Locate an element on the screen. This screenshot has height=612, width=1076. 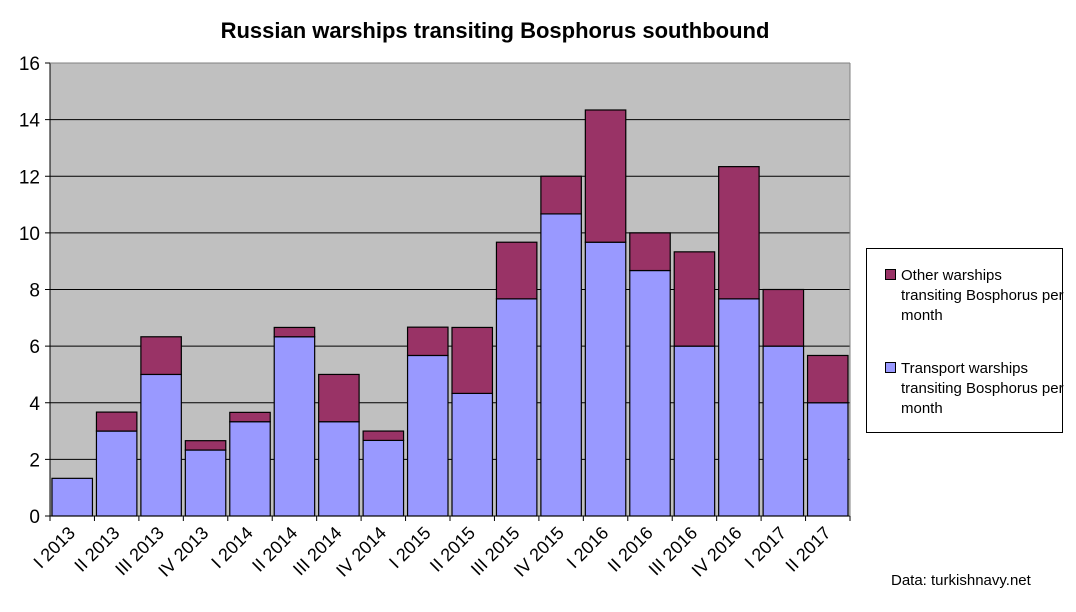
legend-swatch-transport is located at coordinates (890, 367).